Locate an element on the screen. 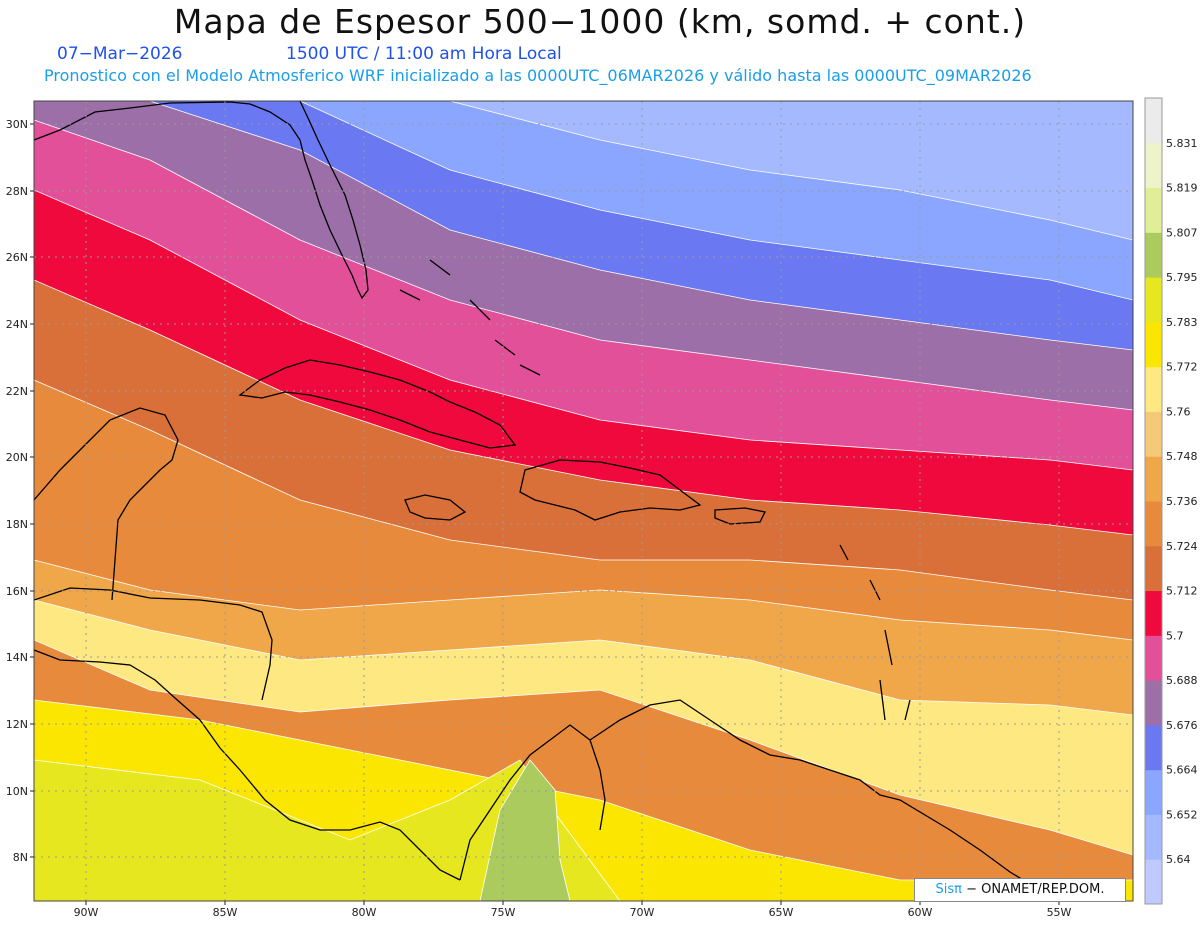  legend-label: 5.783 is located at coordinates (1182, 322).